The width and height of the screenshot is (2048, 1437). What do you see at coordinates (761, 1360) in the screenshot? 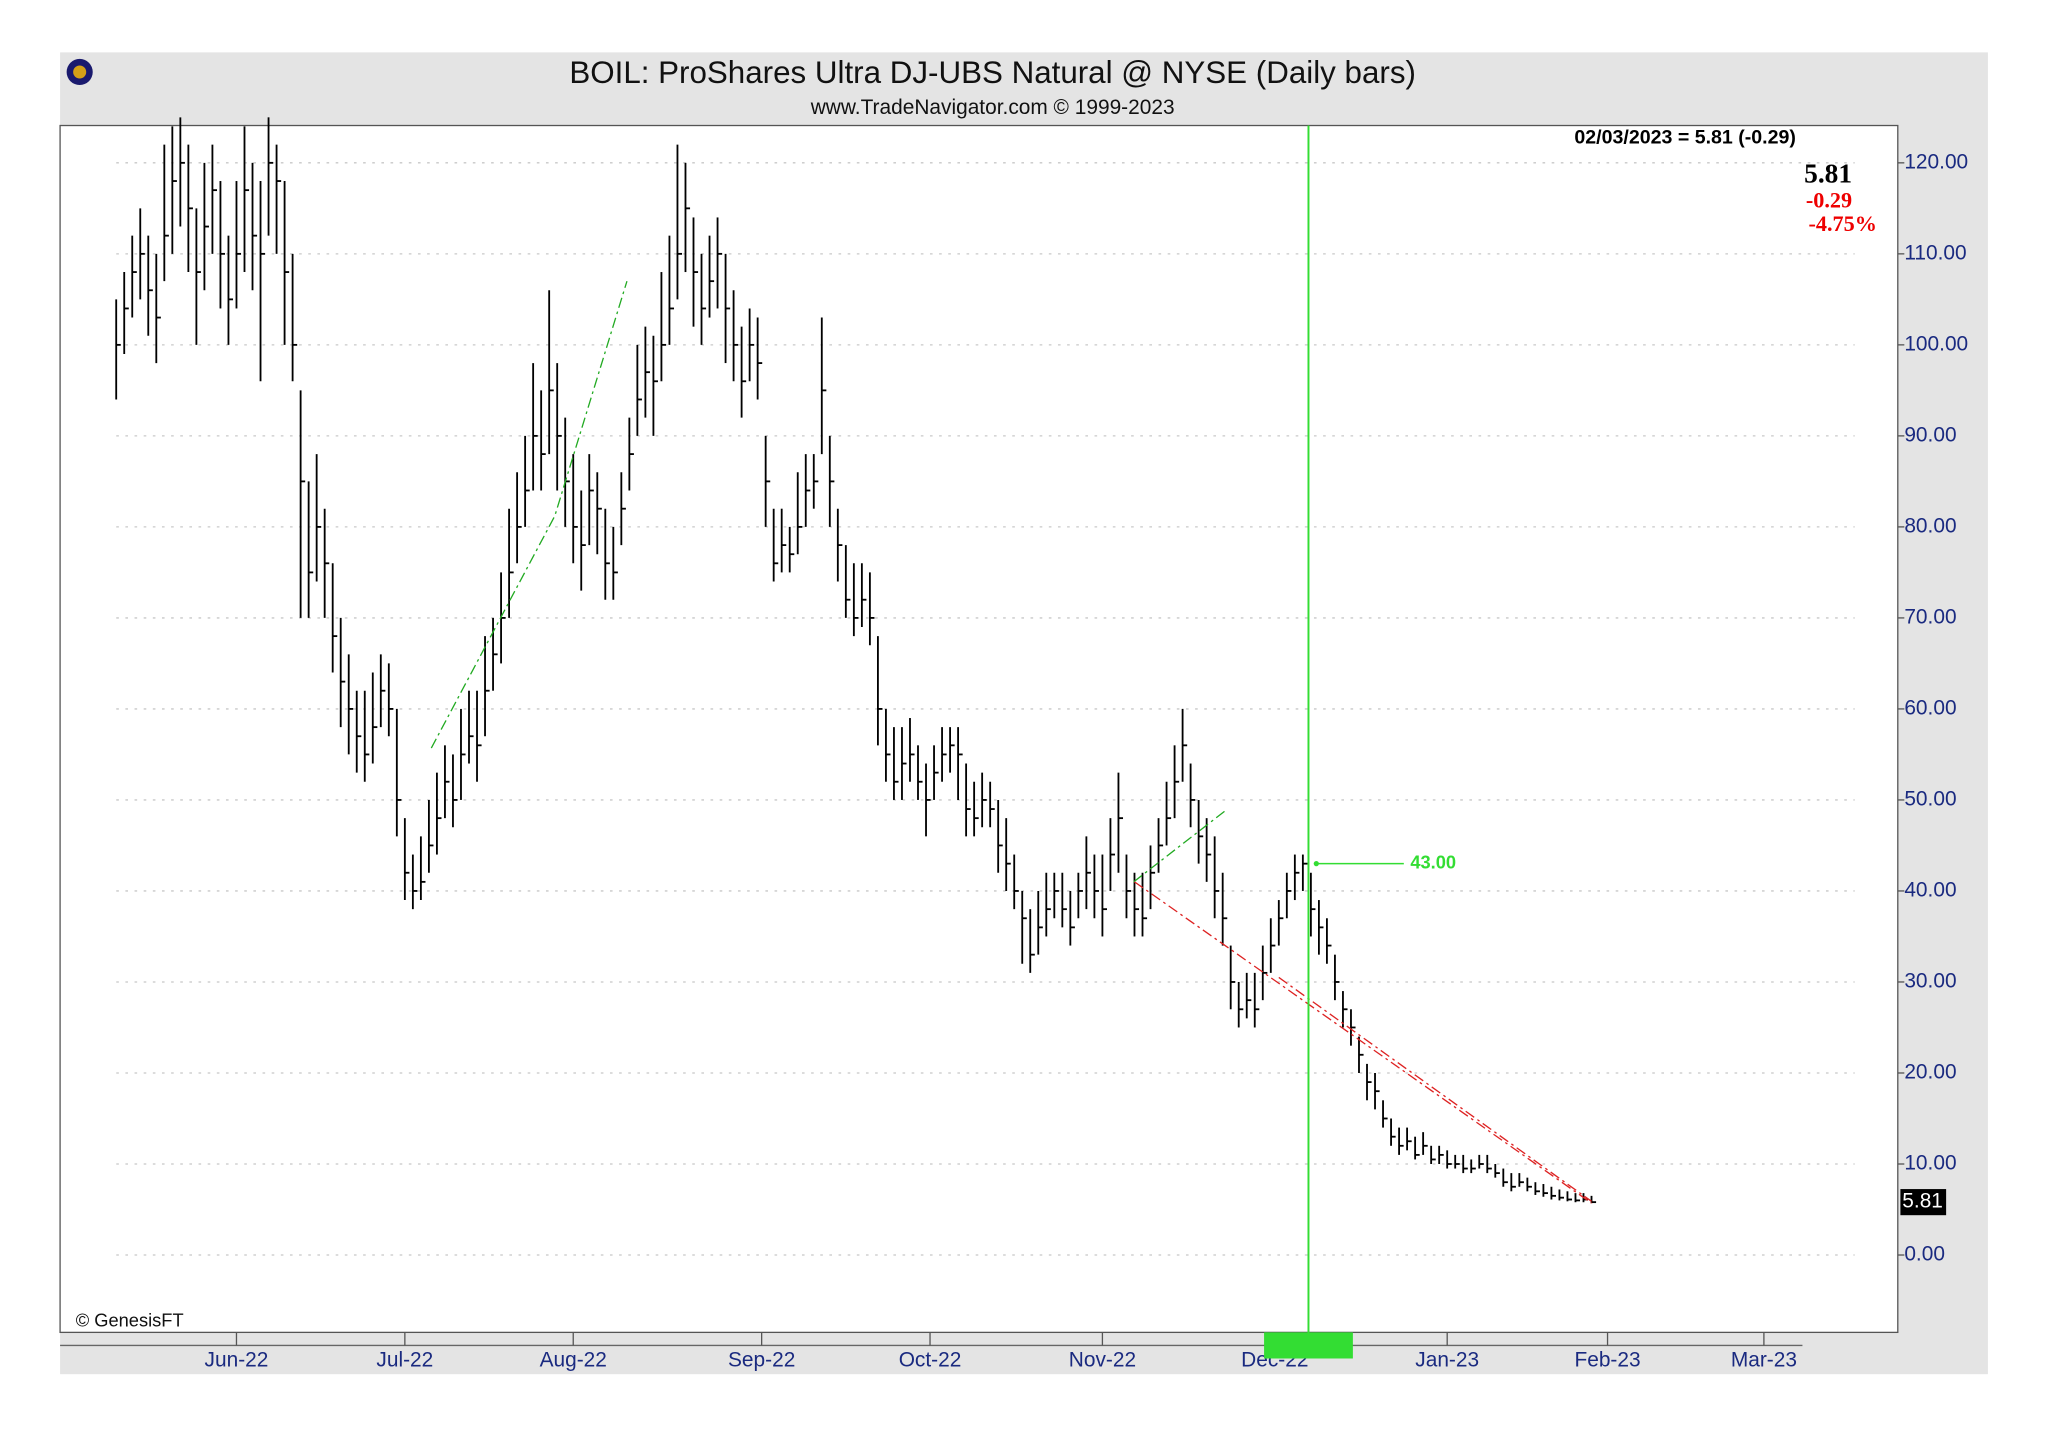
I see `x-tick-label: Sep-22` at bounding box center [761, 1360].